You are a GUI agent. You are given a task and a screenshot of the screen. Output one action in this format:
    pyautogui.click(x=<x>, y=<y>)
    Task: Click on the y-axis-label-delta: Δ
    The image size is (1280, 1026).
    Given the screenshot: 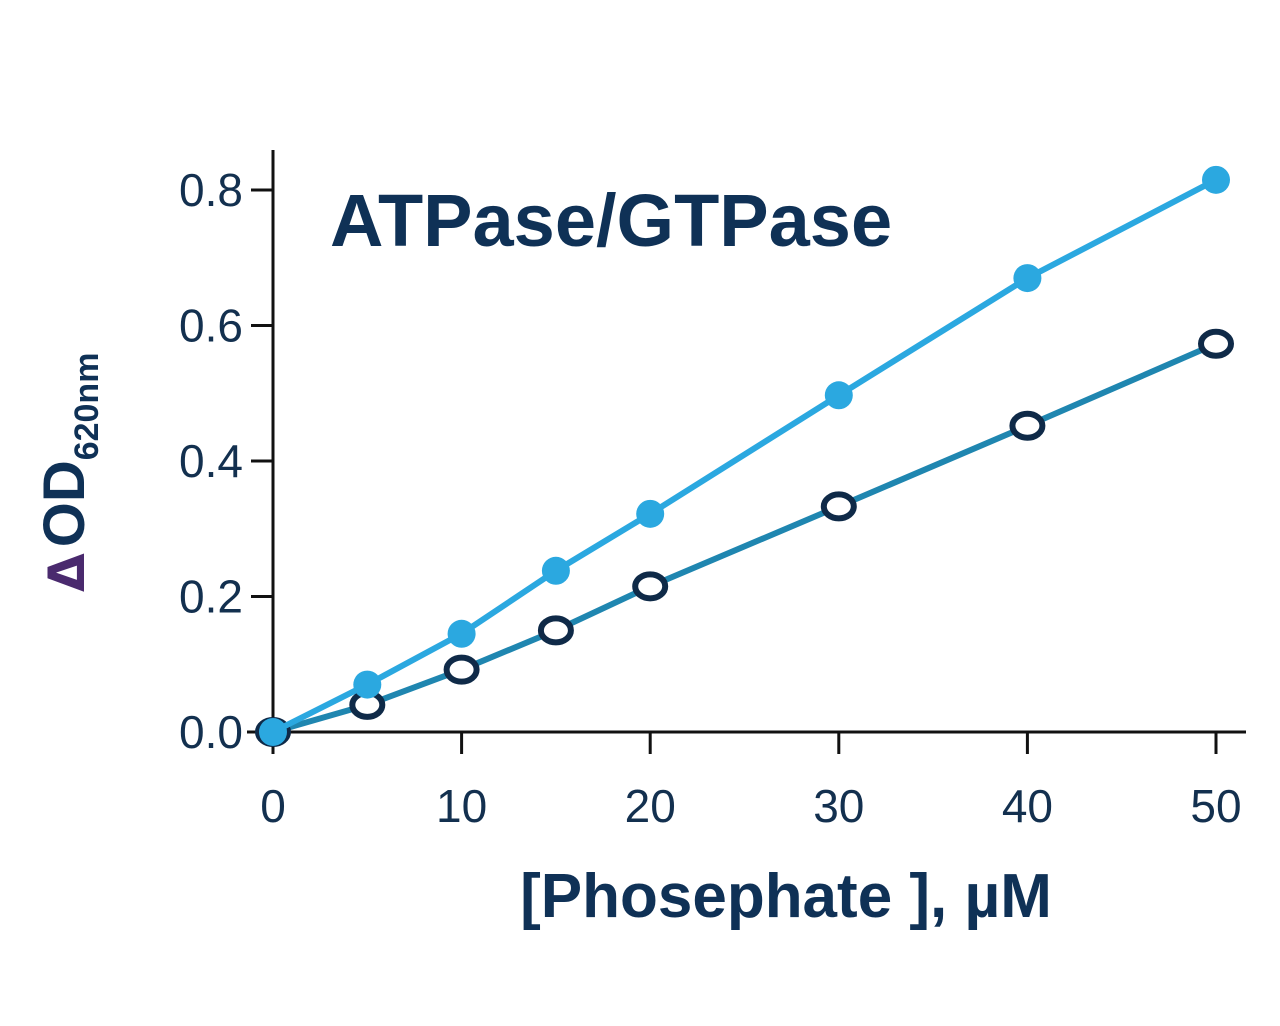 What is the action you would take?
    pyautogui.click(x=67, y=572)
    